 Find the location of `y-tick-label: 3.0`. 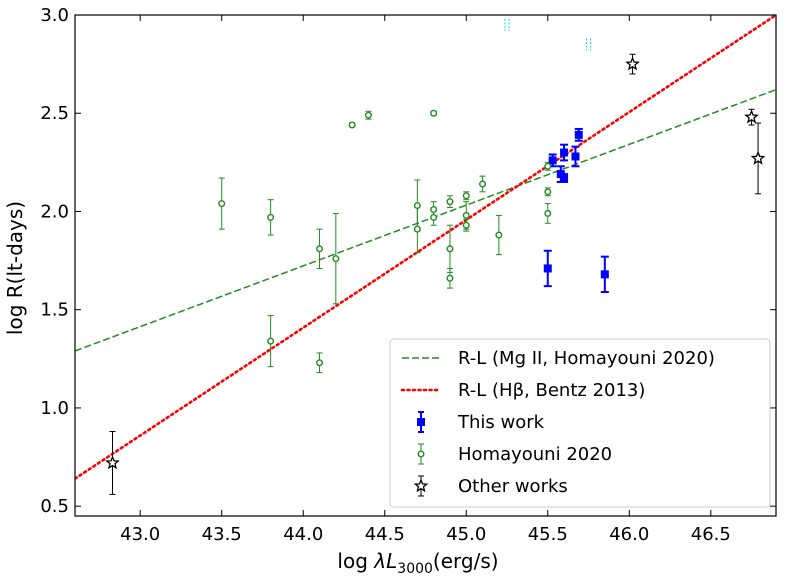

y-tick-label: 3.0 is located at coordinates (54, 15).